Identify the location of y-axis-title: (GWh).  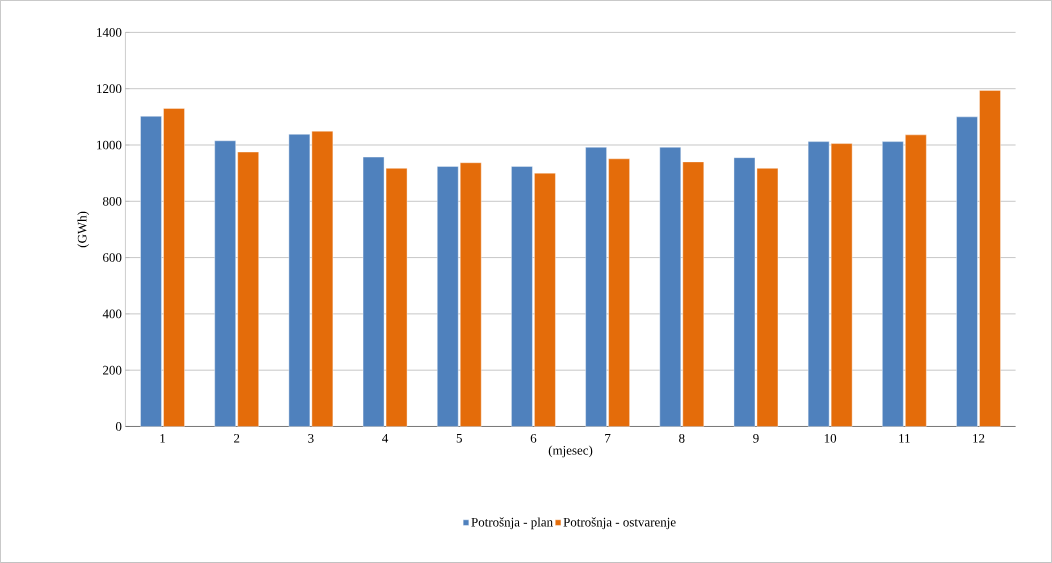
(83, 229).